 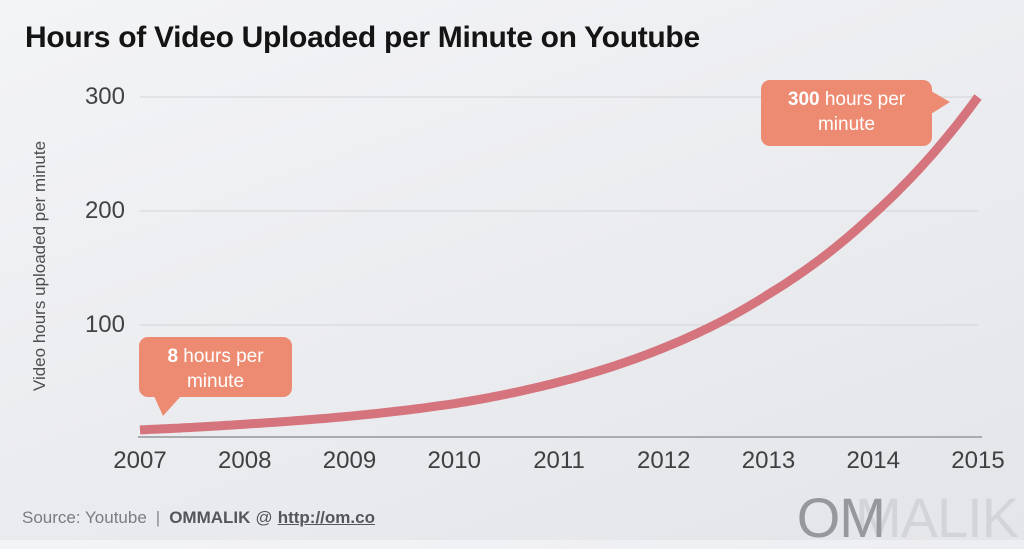 What do you see at coordinates (855, 113) in the screenshot?
I see `annotation-end-callout: 300 hours per minute` at bounding box center [855, 113].